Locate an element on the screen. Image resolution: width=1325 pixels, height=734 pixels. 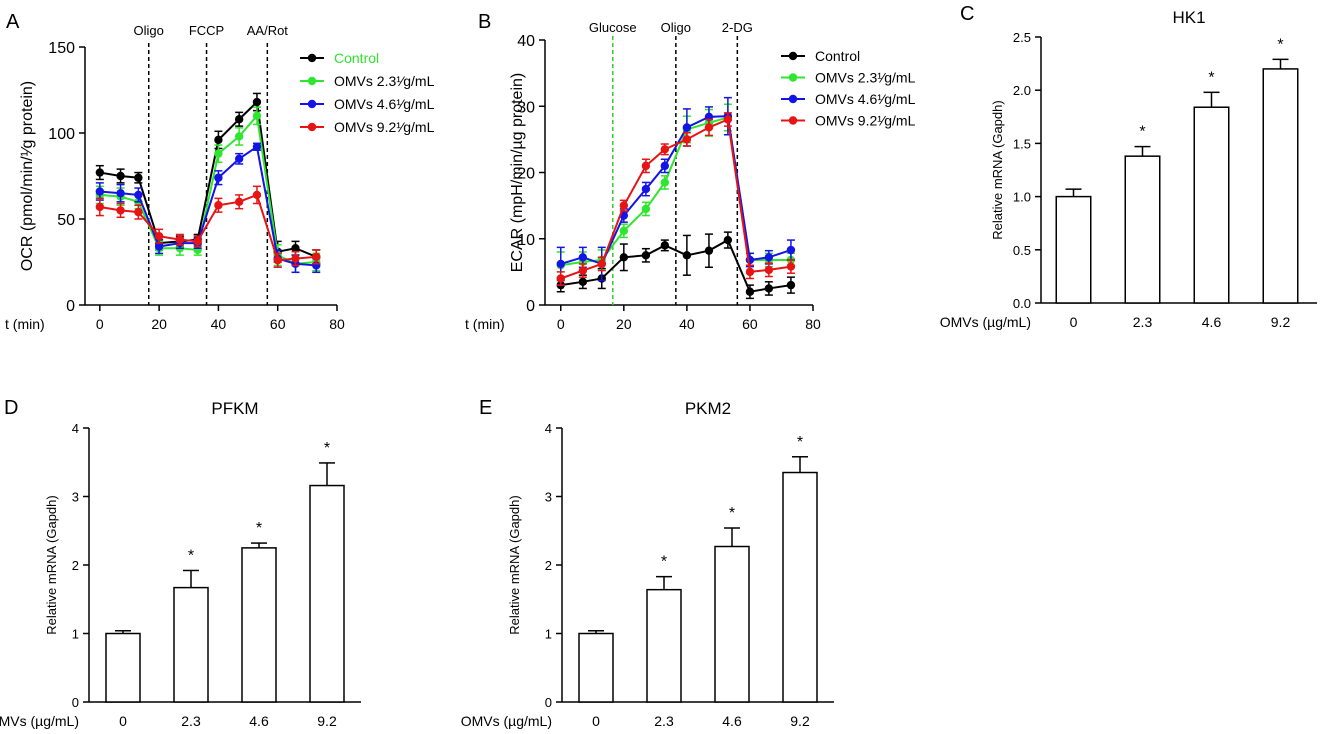
y-tick-label: 50 is located at coordinates (66, 220).